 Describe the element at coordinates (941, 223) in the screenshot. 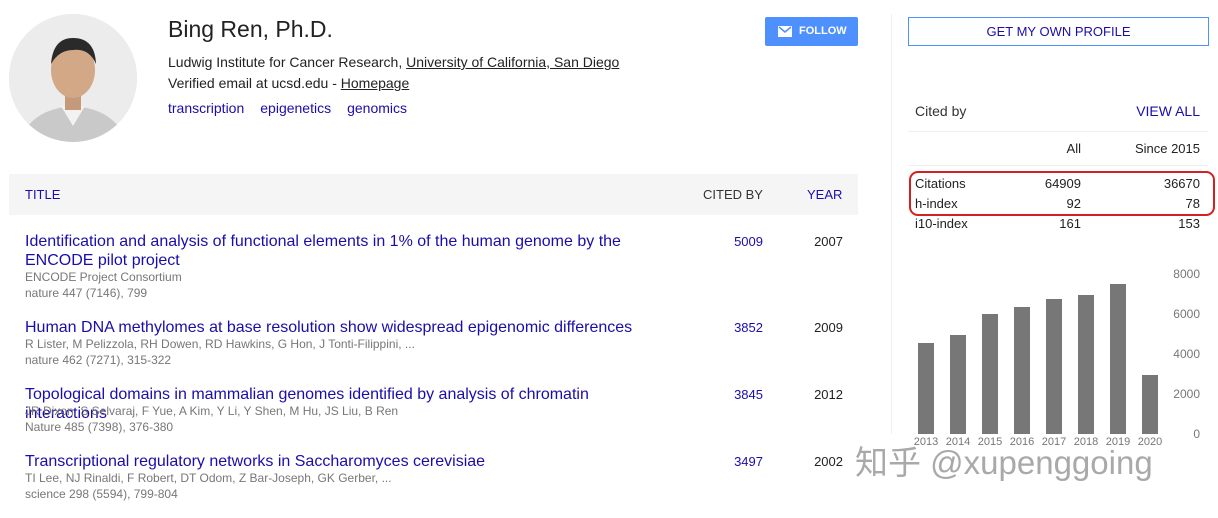

I see `metric-name: i10-index` at that location.